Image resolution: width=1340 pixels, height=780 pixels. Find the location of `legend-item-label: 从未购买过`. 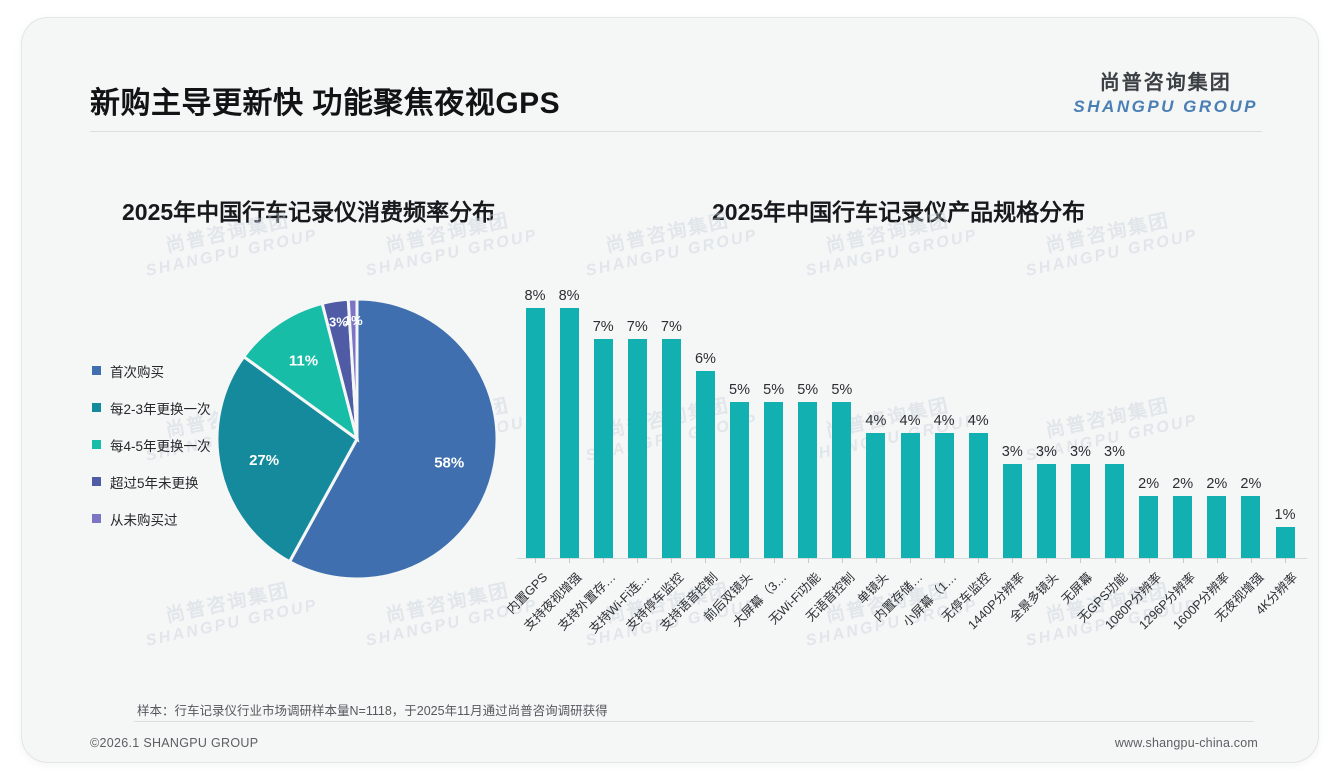

legend-item-label: 从未购买过 is located at coordinates (144, 520).